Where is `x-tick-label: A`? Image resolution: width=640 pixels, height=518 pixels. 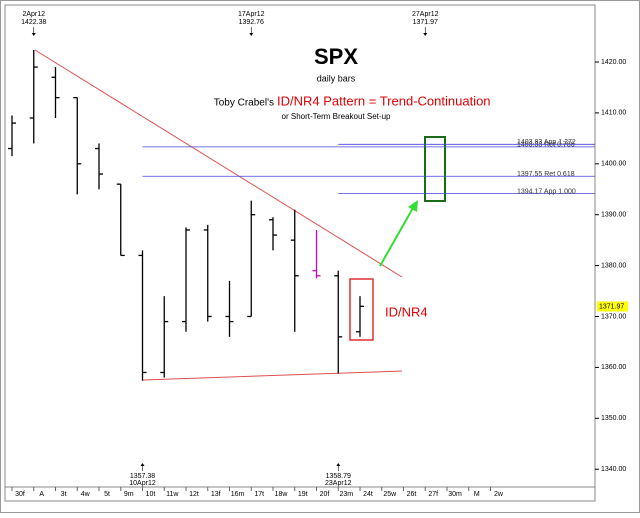 x-tick-label: A is located at coordinates (41, 494).